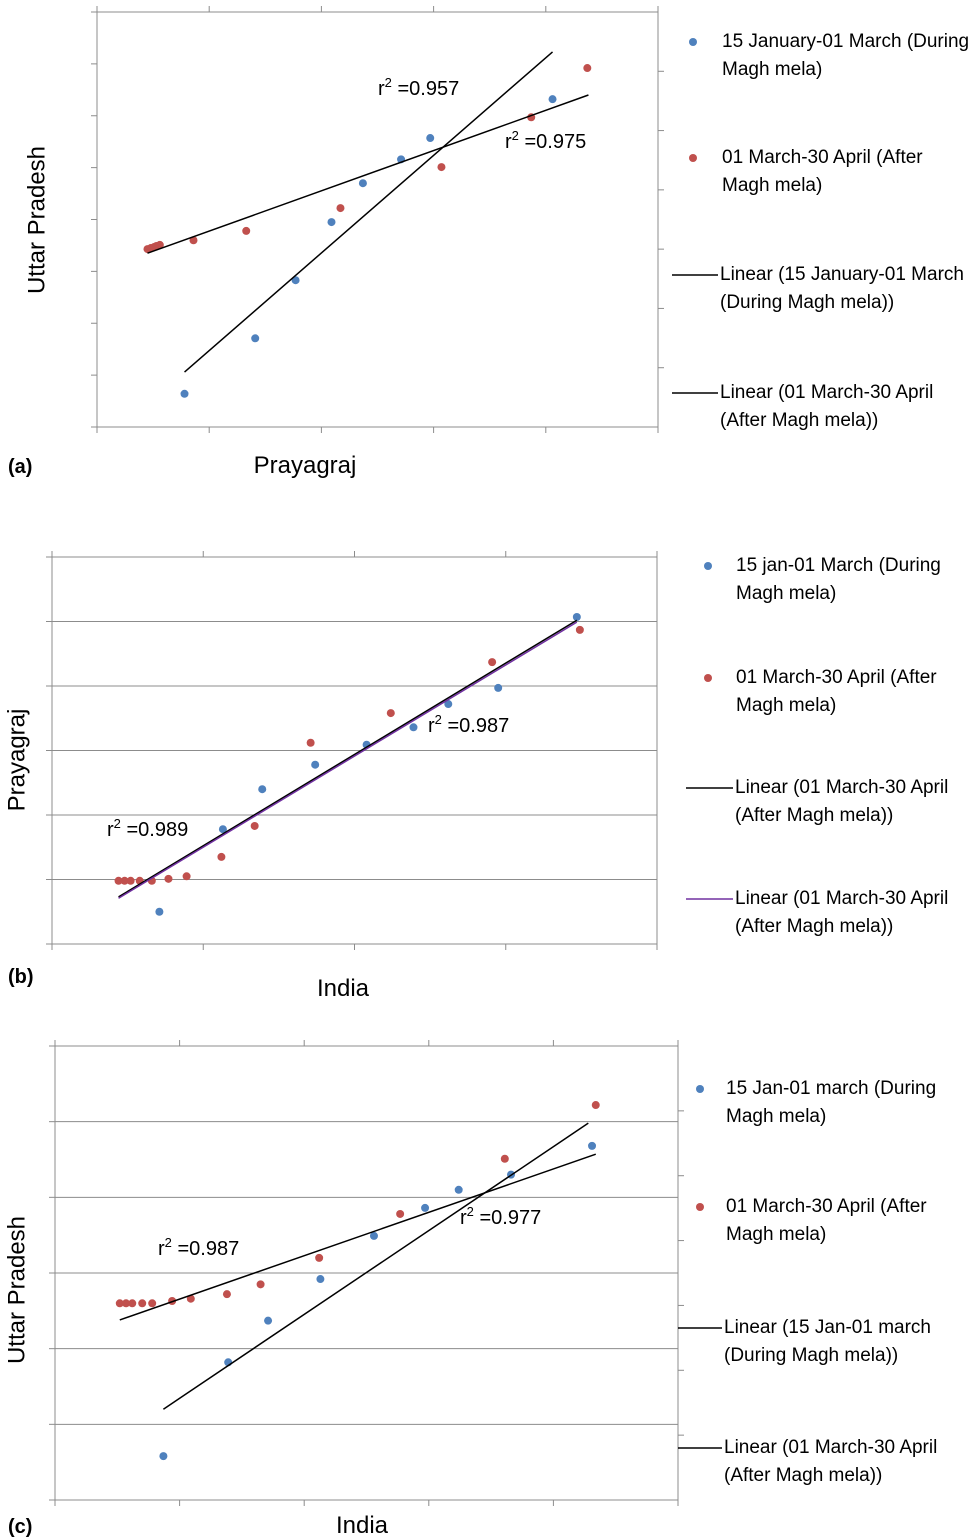  I want to click on r2-annotation: r2 =0.975, so click(545, 140).